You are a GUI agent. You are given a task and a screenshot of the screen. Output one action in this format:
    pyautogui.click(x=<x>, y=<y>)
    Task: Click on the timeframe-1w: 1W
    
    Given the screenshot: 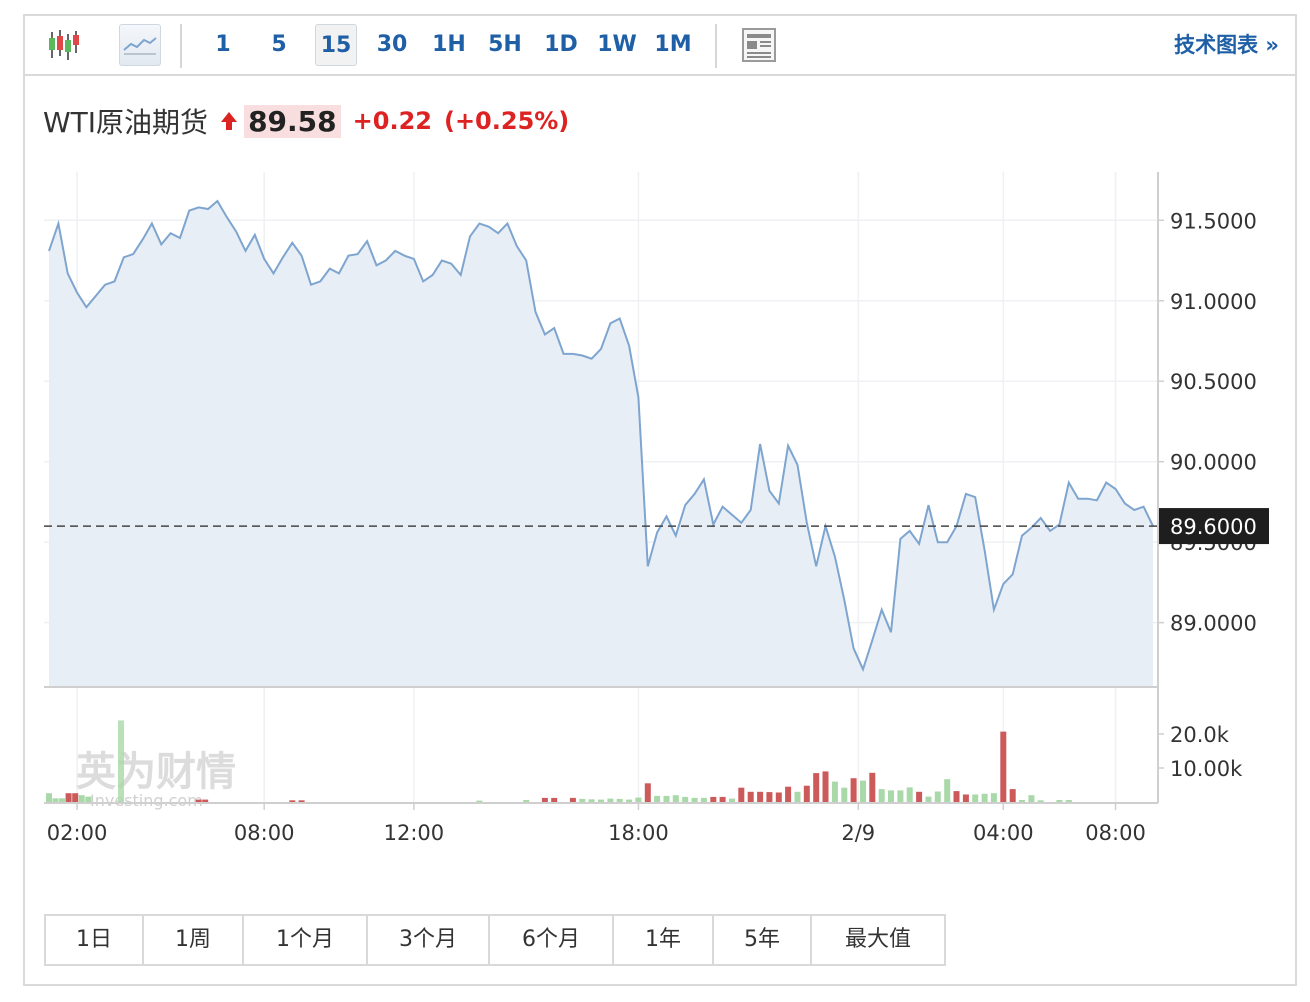 What is the action you would take?
    pyautogui.click(x=617, y=44)
    